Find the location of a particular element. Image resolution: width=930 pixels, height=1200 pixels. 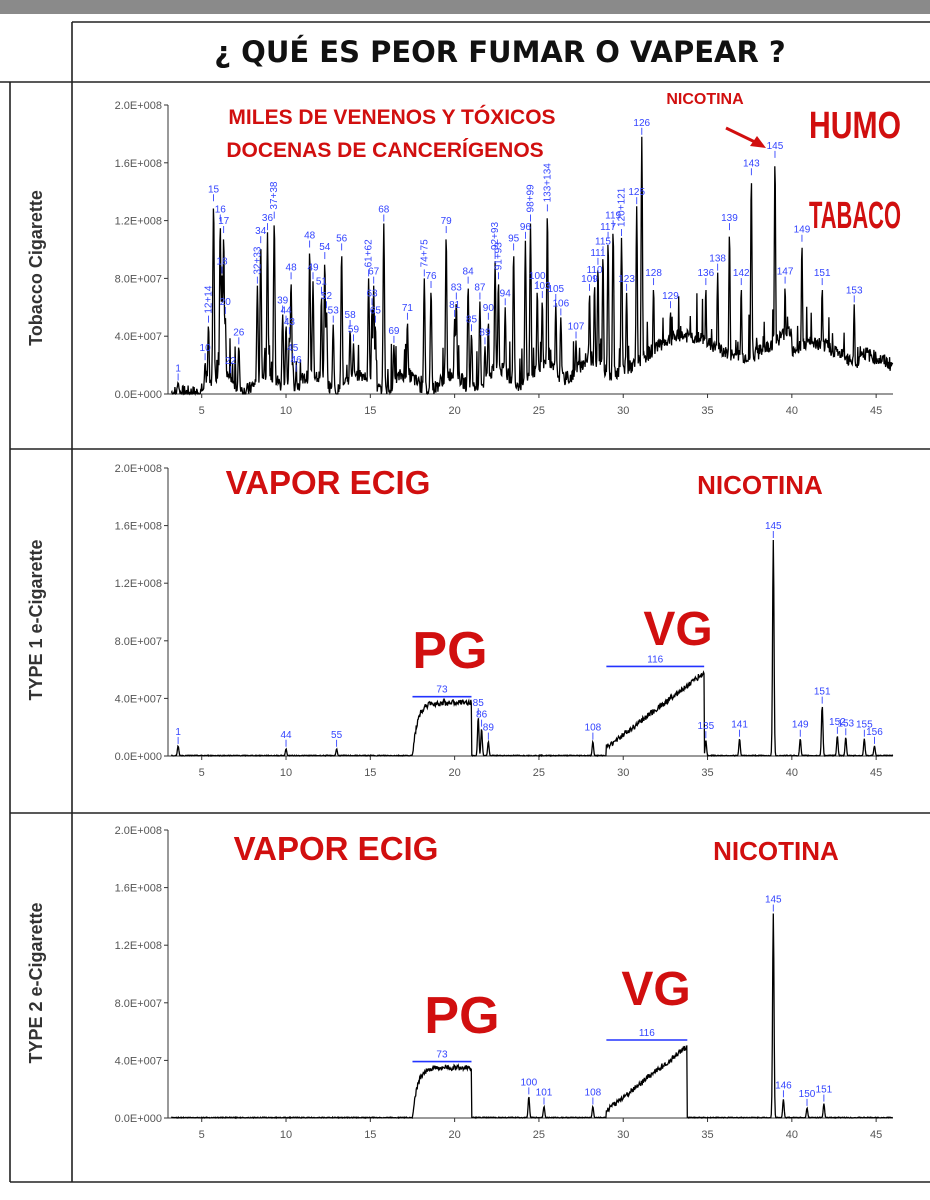

peak-label: 26 is located at coordinates (239, 332).